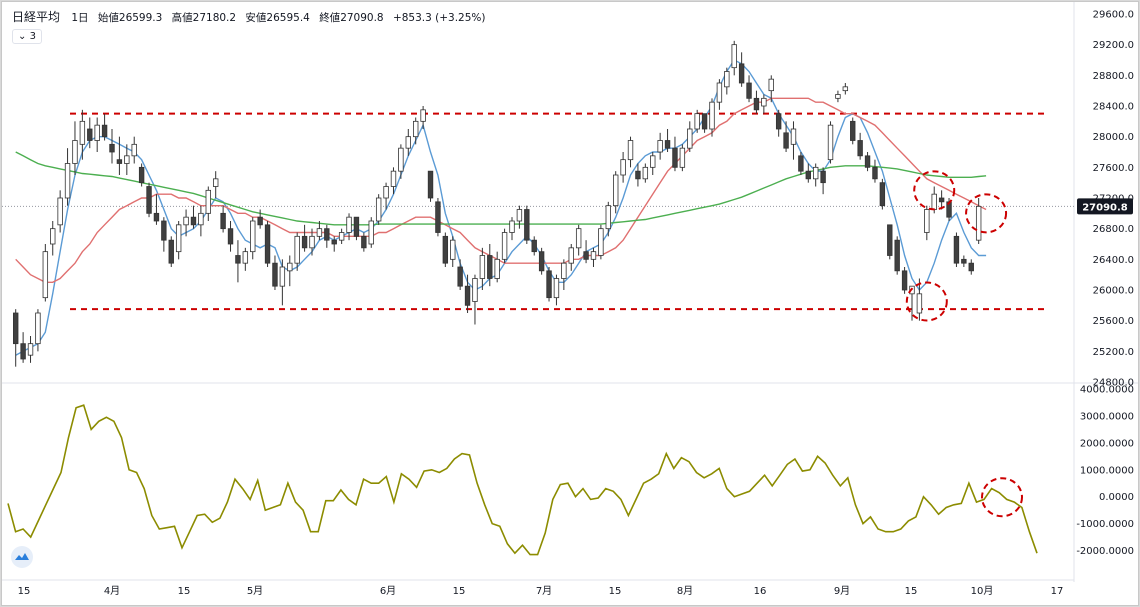 This screenshot has width=1140, height=607. Describe the element at coordinates (685, 591) in the screenshot. I see `time-tick-label: 8月` at that location.